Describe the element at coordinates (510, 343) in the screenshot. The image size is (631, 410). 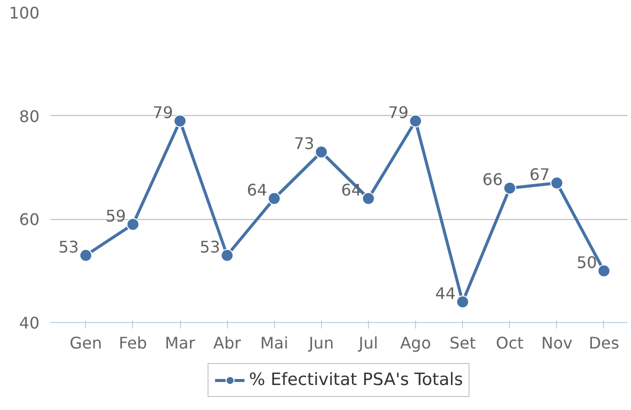
I see `x-tick-label: Oct` at that location.